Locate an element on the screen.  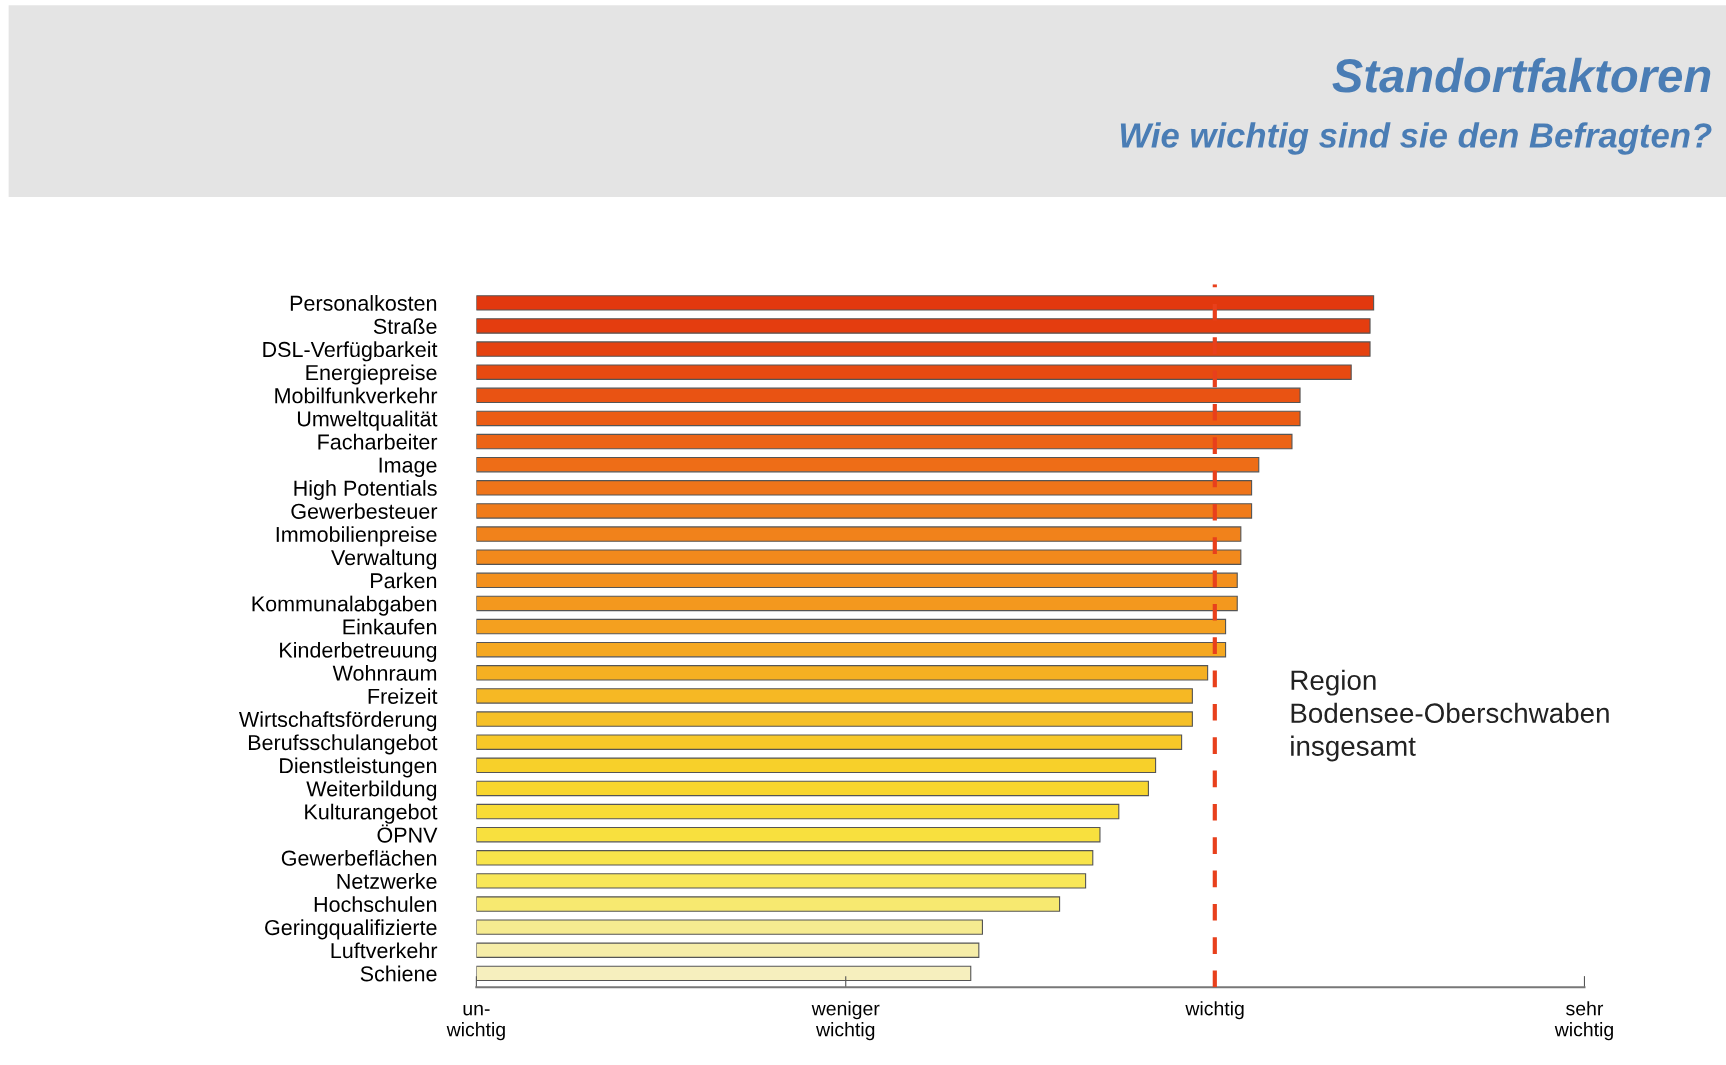
y-tick-label: Mobilfunkverkehr is located at coordinates (356, 395).